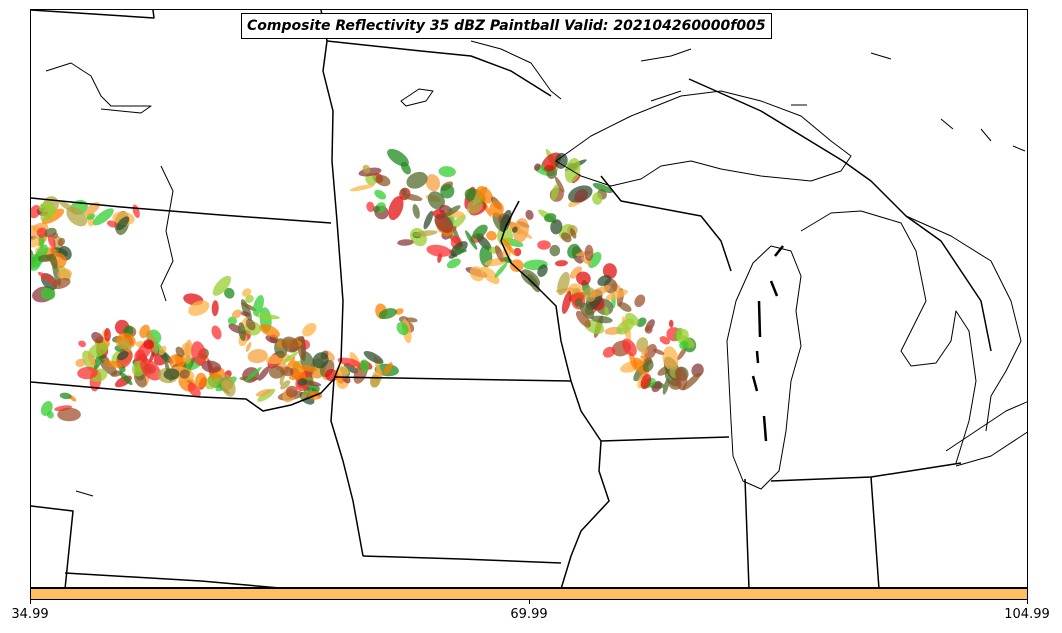  I want to click on lake-ice-segments, so click(767, 343).